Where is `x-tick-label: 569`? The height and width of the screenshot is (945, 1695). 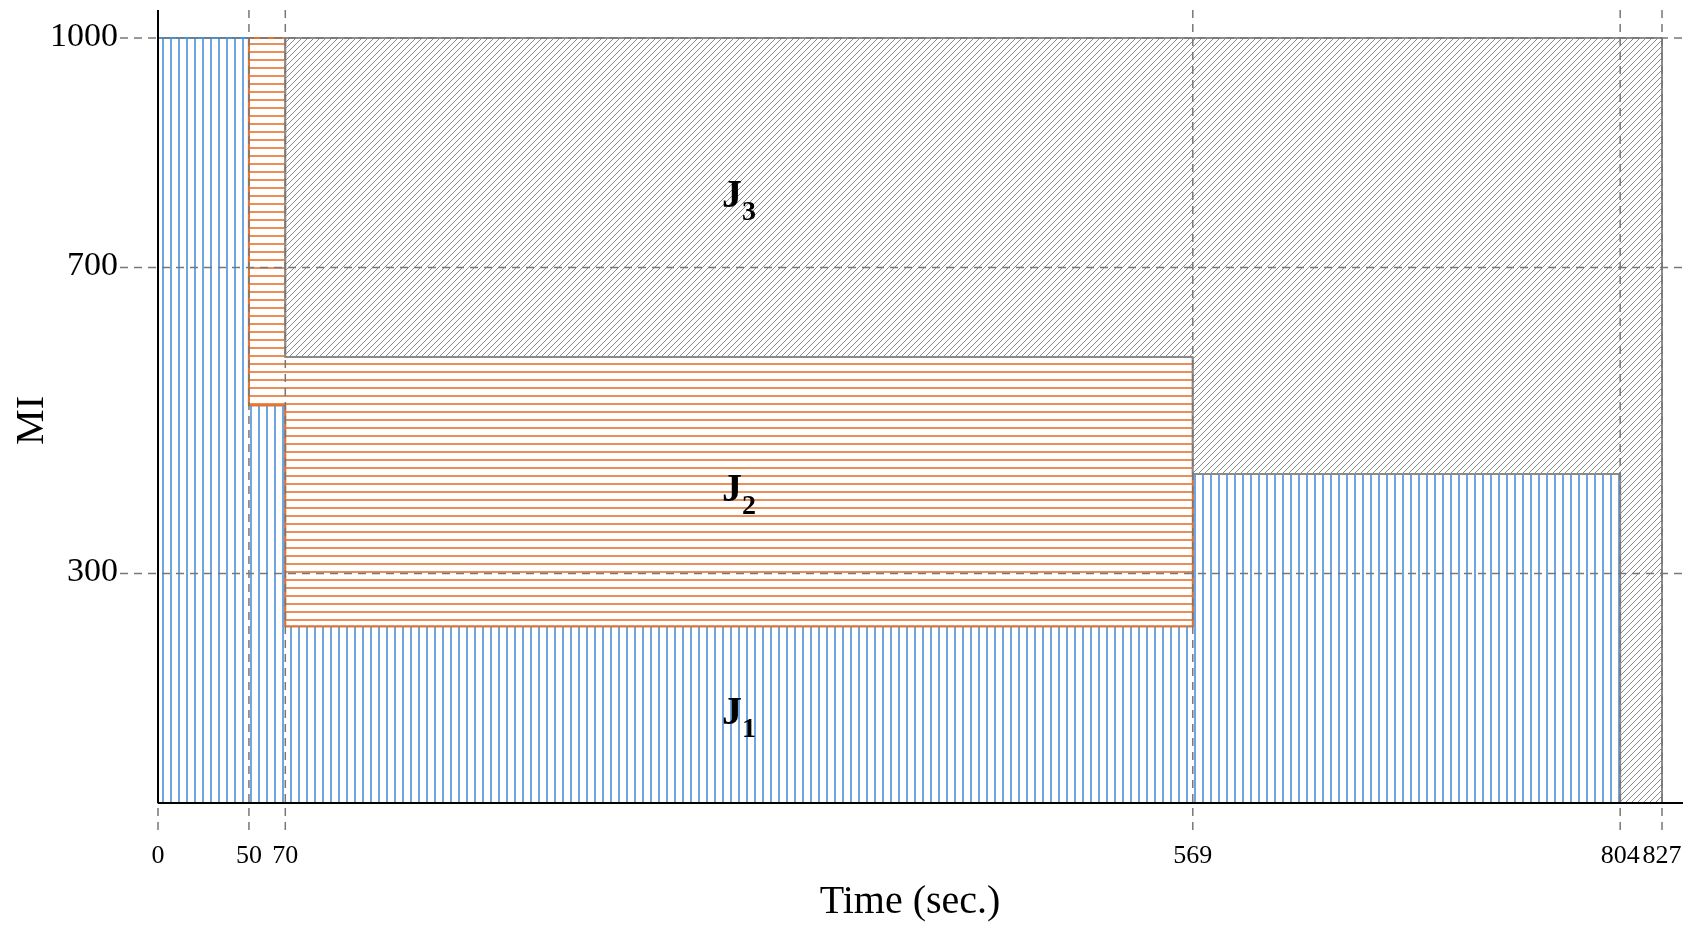
x-tick-label: 569 is located at coordinates (1193, 854).